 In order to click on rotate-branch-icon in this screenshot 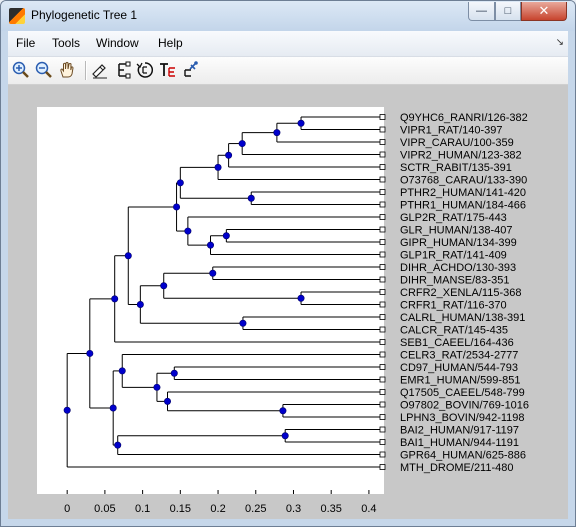, I will do `click(145, 70)`.